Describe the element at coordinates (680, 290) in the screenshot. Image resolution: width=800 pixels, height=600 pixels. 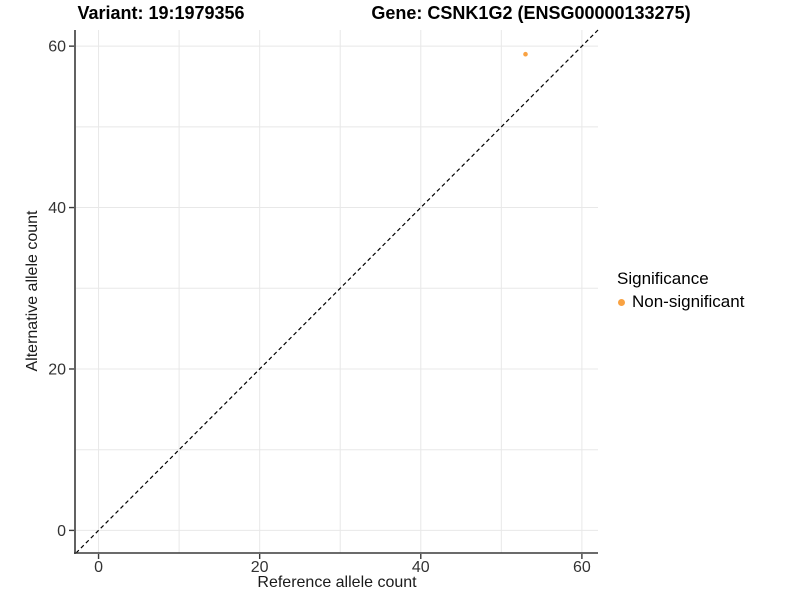
I see `legend: Significance Non-significant` at that location.